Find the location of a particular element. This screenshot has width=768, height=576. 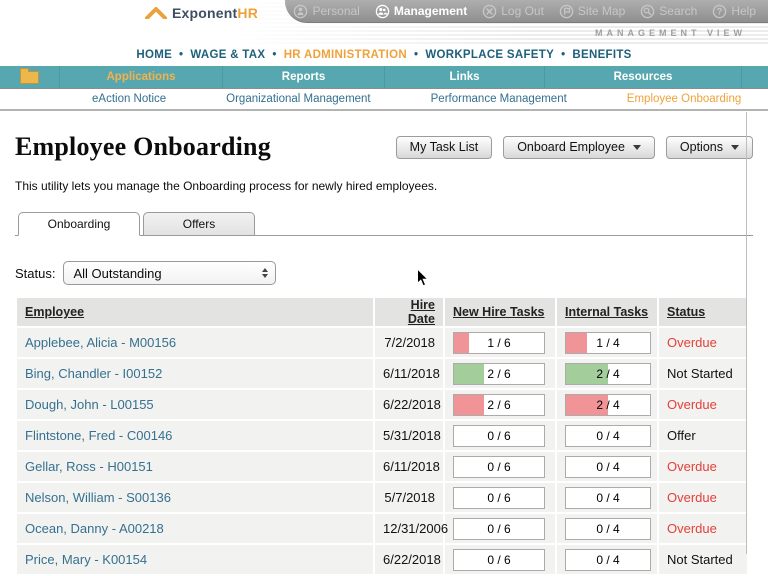

column-header-status: Status is located at coordinates (703, 312).